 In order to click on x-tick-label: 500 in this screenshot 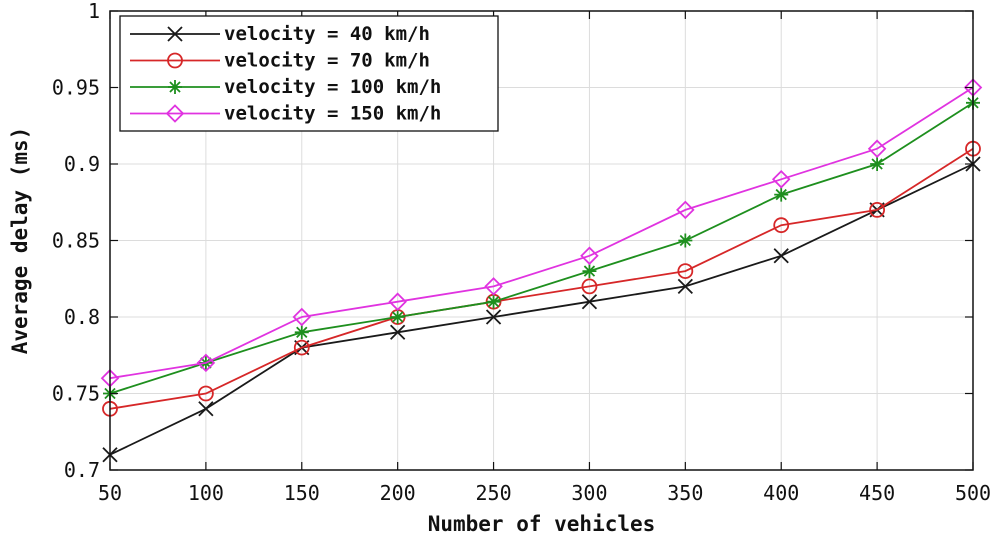, I will do `click(973, 493)`.